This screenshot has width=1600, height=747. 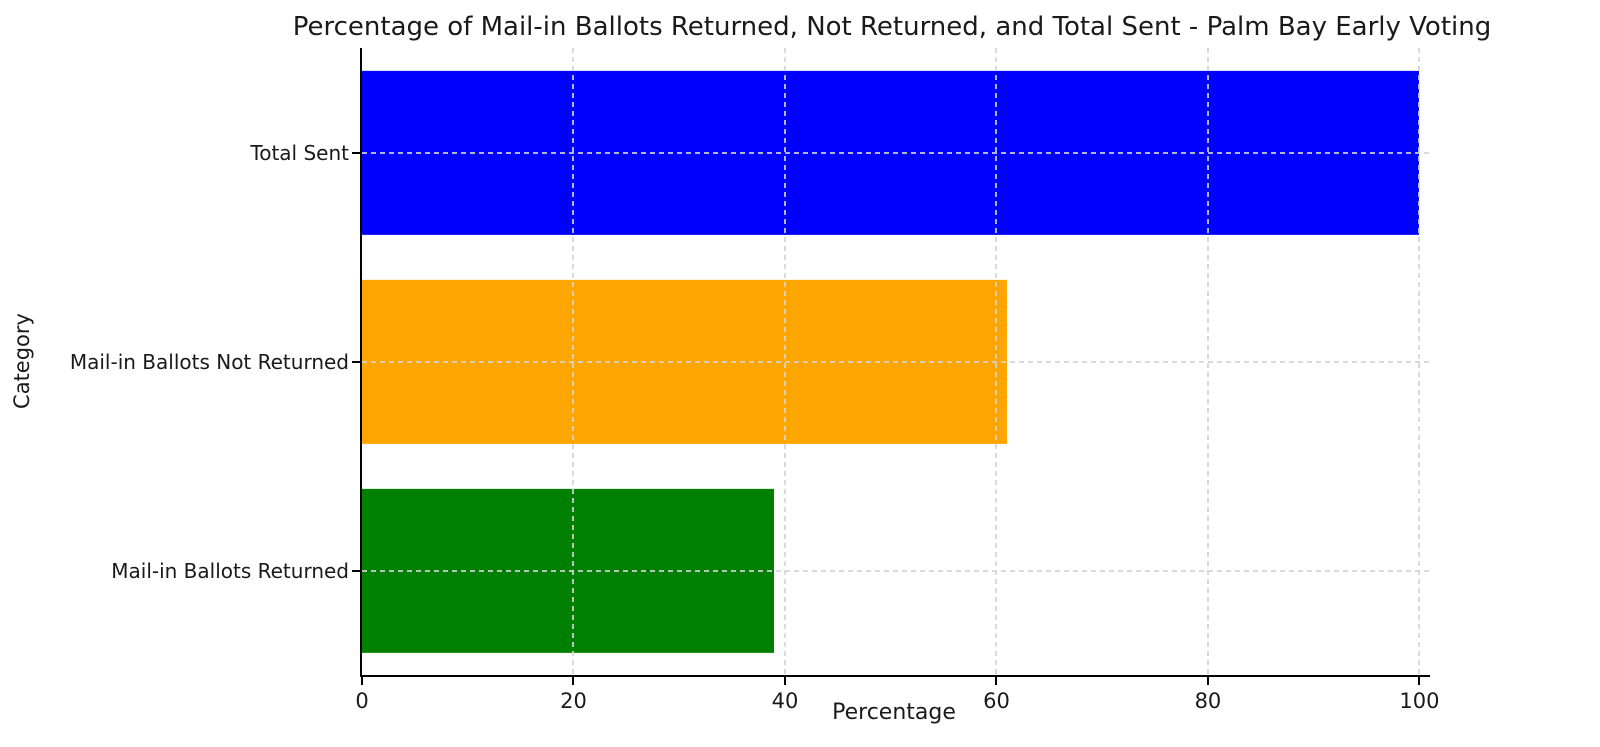 I want to click on category-label: Mail-in Ballots Not Returned, so click(x=209, y=361).